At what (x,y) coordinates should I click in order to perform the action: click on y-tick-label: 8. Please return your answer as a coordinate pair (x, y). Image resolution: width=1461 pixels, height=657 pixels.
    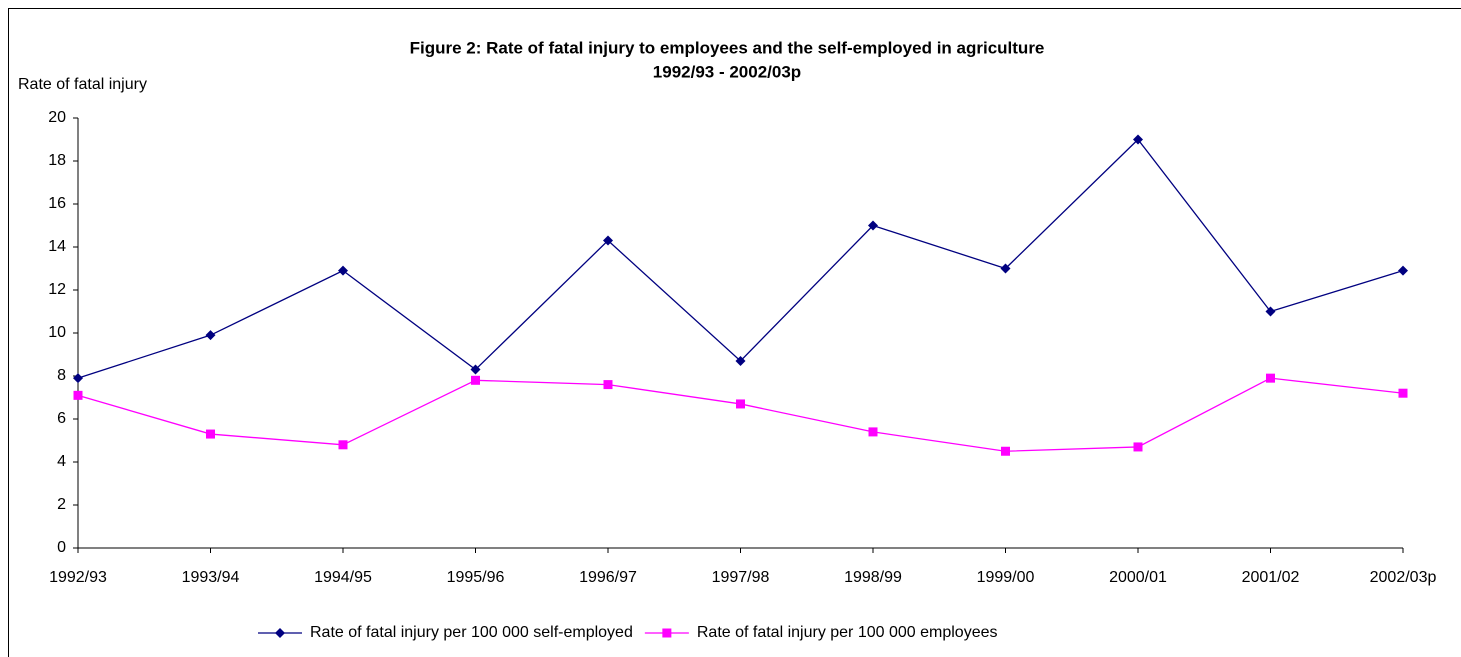
    Looking at the image, I should click on (61, 375).